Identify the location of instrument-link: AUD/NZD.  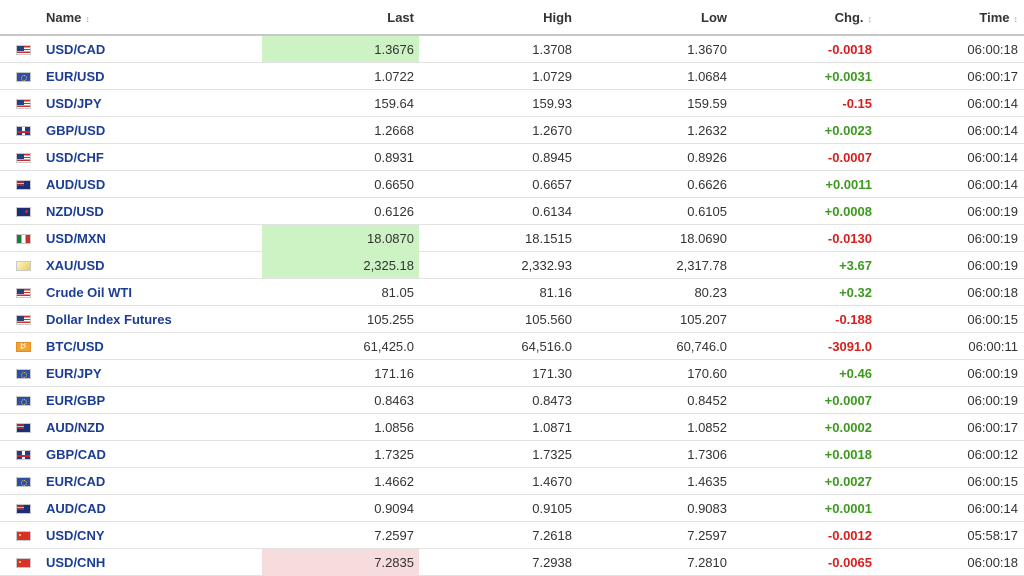
(75, 427).